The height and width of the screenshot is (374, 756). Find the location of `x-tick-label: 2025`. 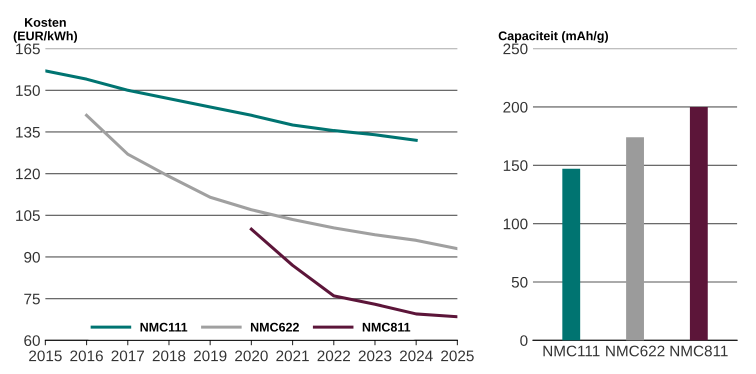

x-tick-label: 2025 is located at coordinates (457, 356).